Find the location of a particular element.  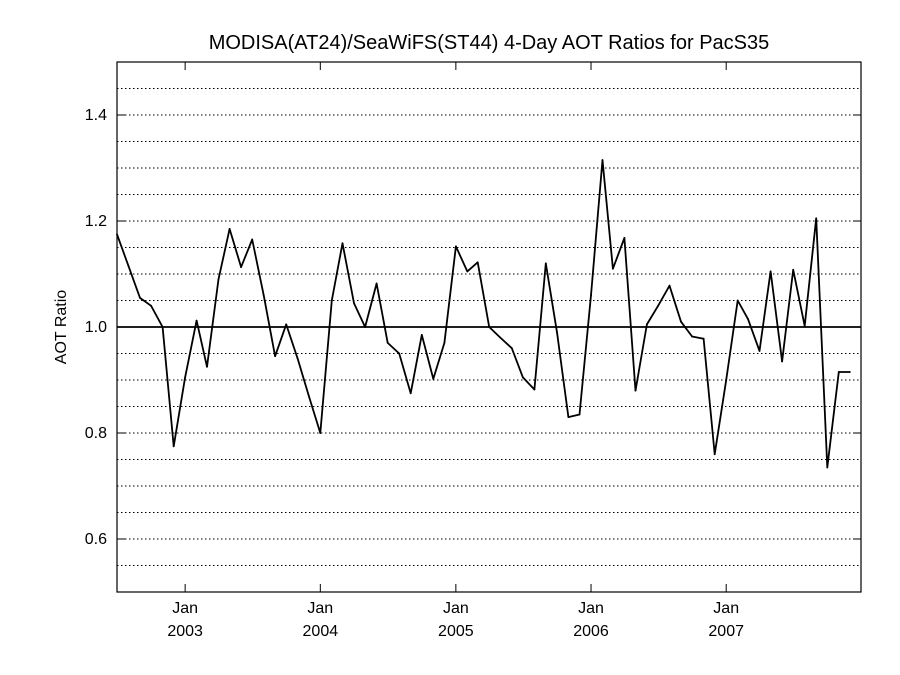

x-tick-label-year: 2004 is located at coordinates (321, 631).